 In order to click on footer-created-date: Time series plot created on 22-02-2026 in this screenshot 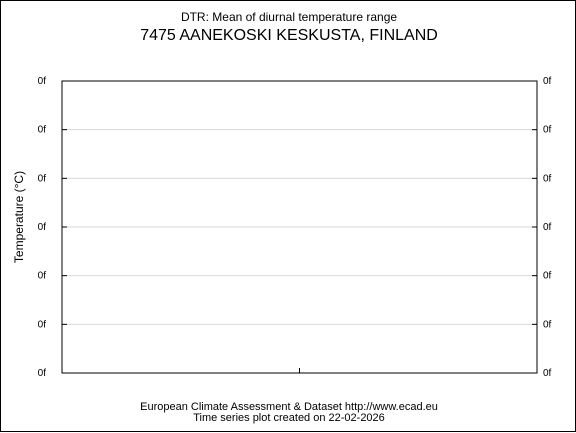, I will do `click(289, 418)`.